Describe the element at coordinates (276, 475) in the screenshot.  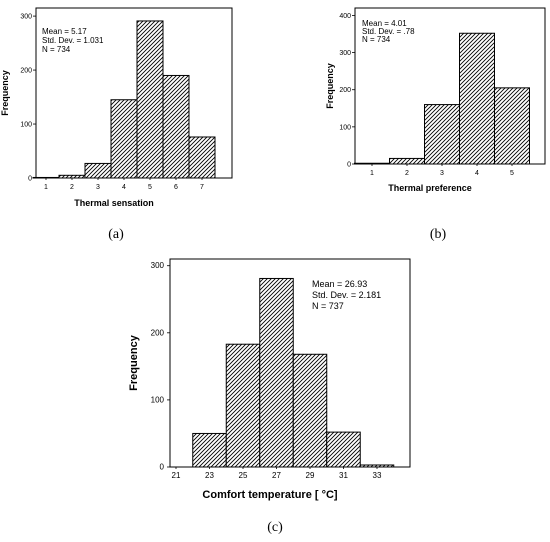
I see `x-tick-label: 27` at that location.